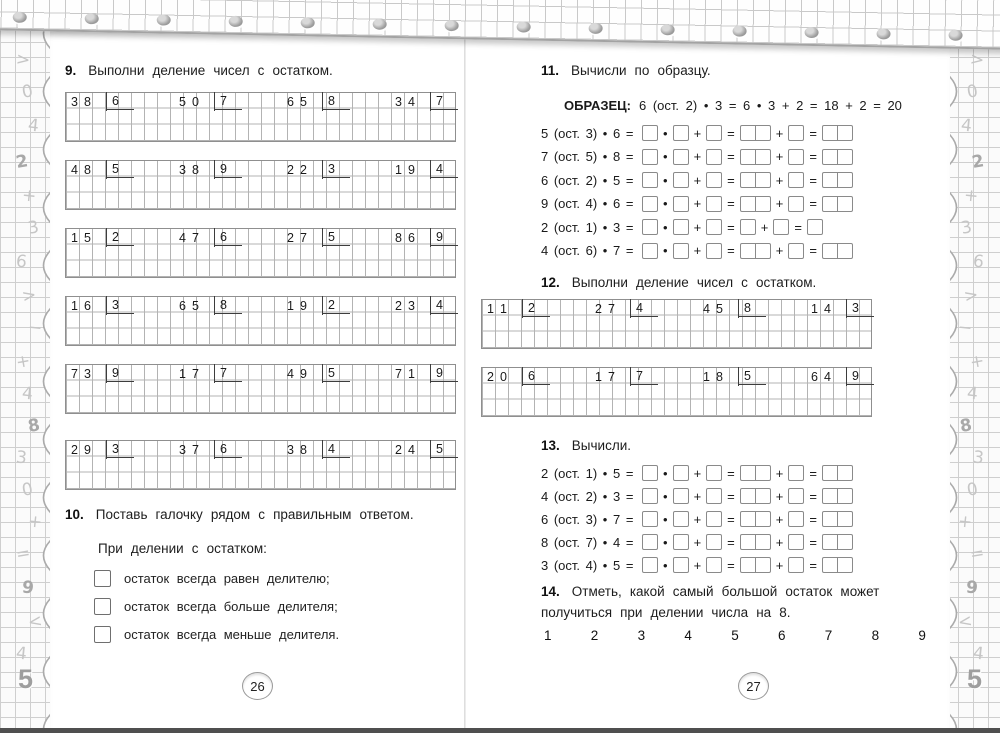 Image resolution: width=1000 pixels, height=733 pixels. I want to click on dividend-digit: 9, so click(87, 449).